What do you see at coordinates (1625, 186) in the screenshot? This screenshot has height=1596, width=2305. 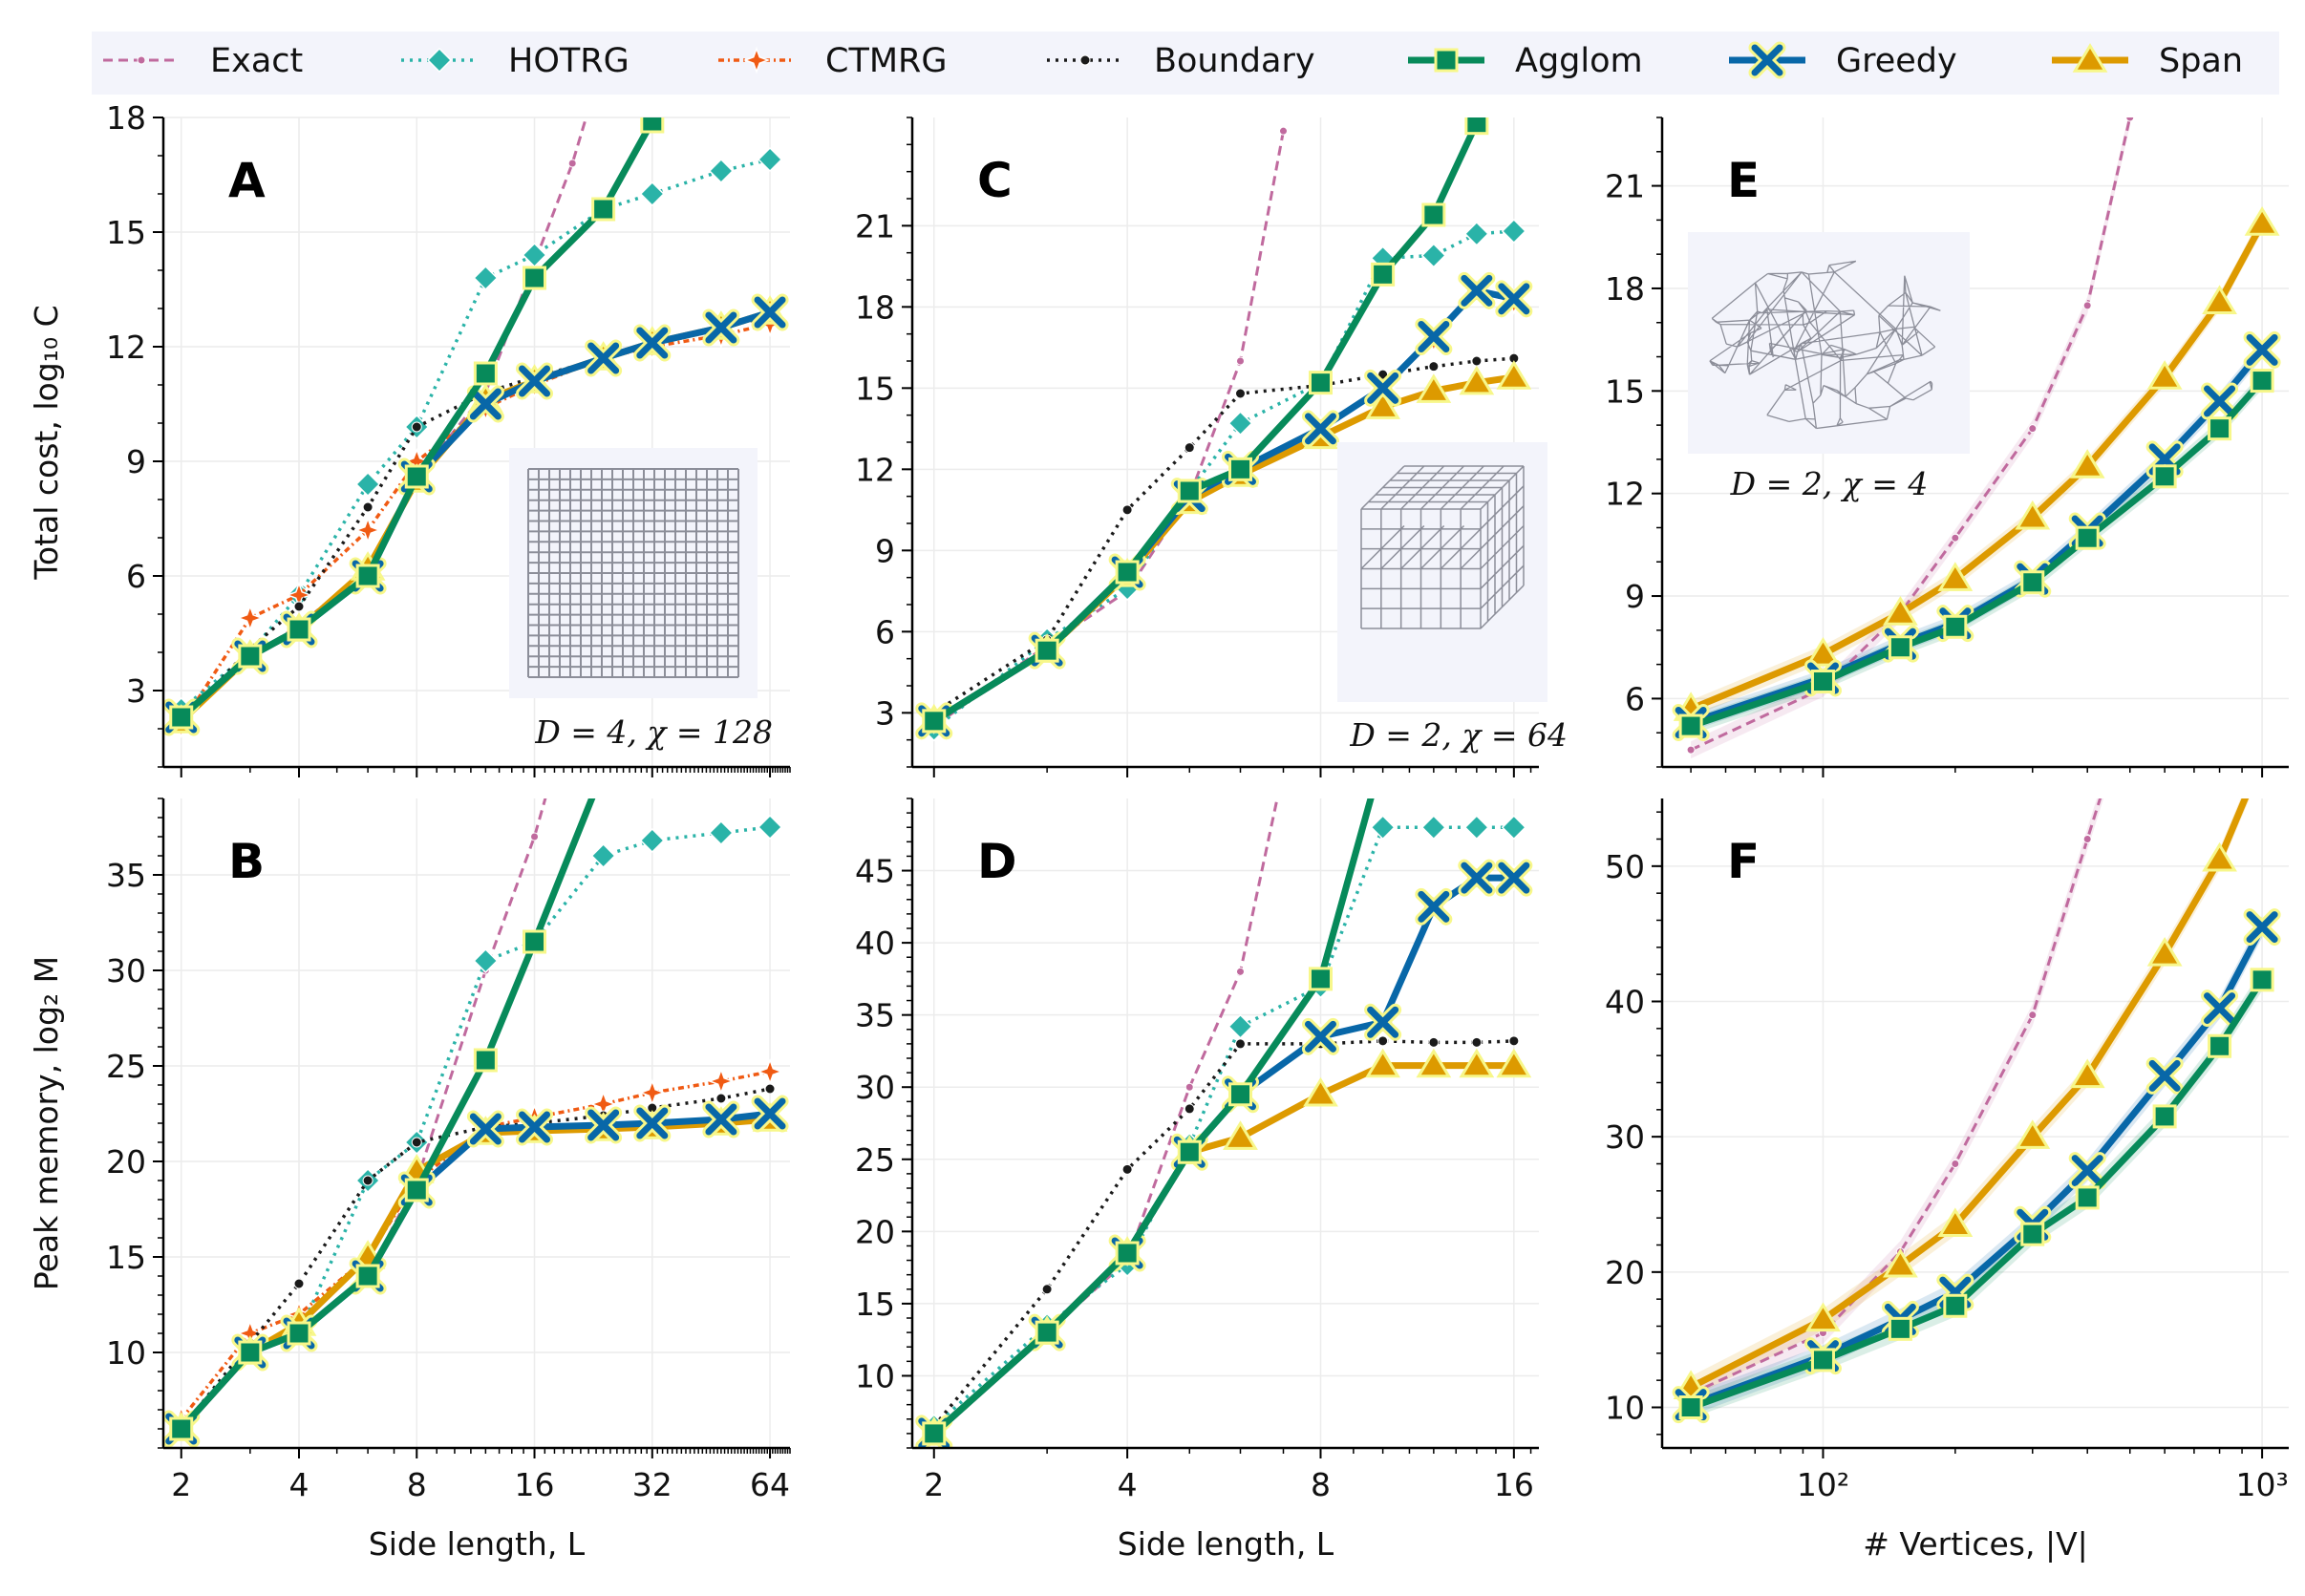 I see `y-tick-label: 21` at bounding box center [1625, 186].